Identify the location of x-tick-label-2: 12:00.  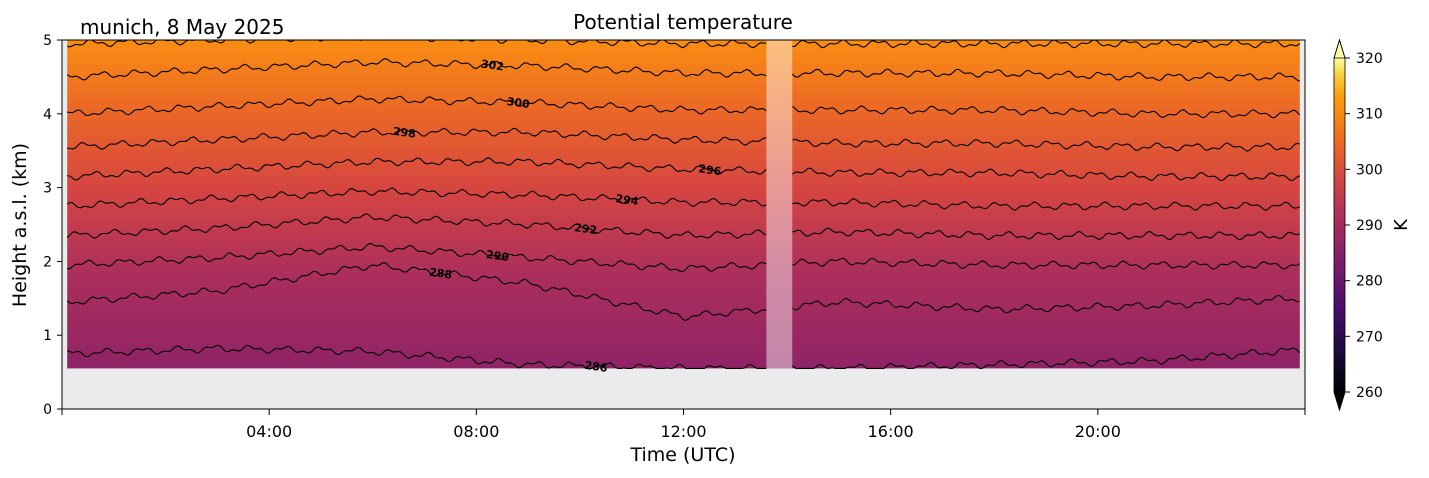
(683, 431).